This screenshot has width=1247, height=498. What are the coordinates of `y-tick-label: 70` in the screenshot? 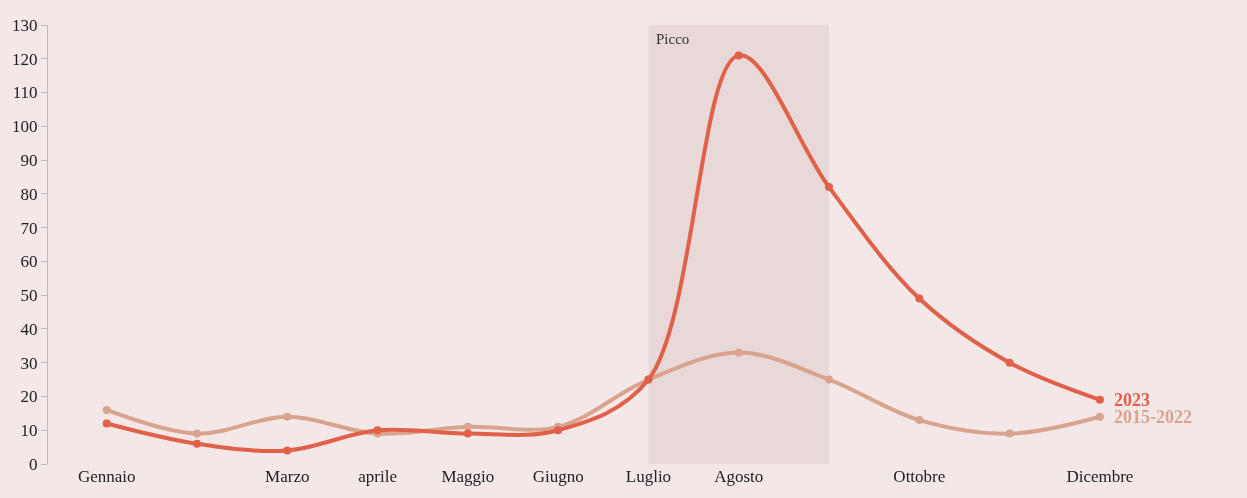 It's located at (29, 228).